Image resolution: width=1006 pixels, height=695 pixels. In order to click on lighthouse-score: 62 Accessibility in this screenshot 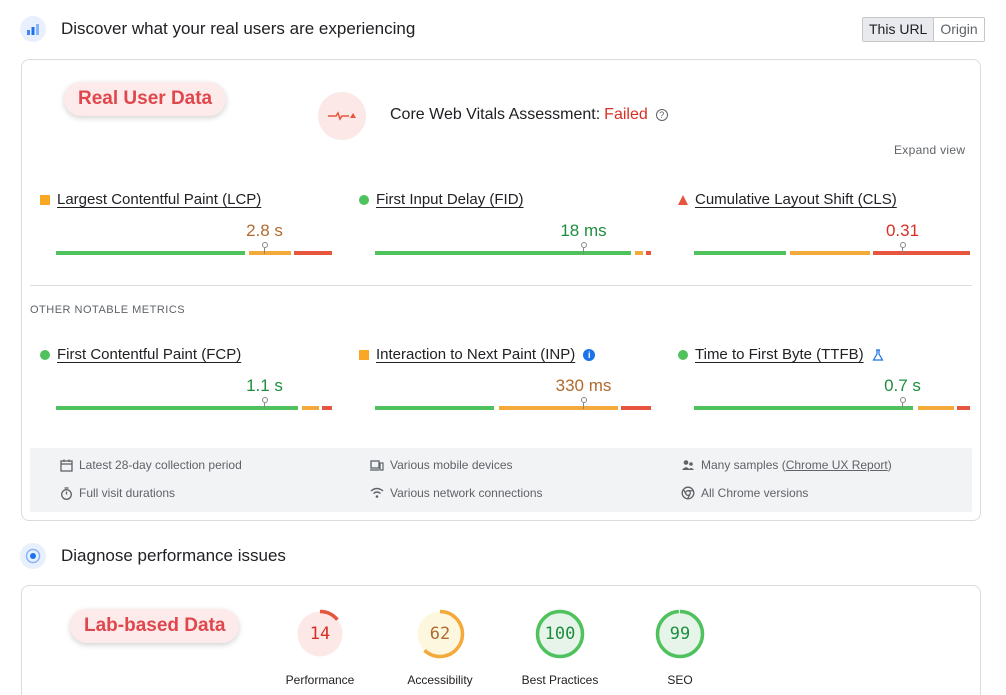, I will do `click(440, 648)`.